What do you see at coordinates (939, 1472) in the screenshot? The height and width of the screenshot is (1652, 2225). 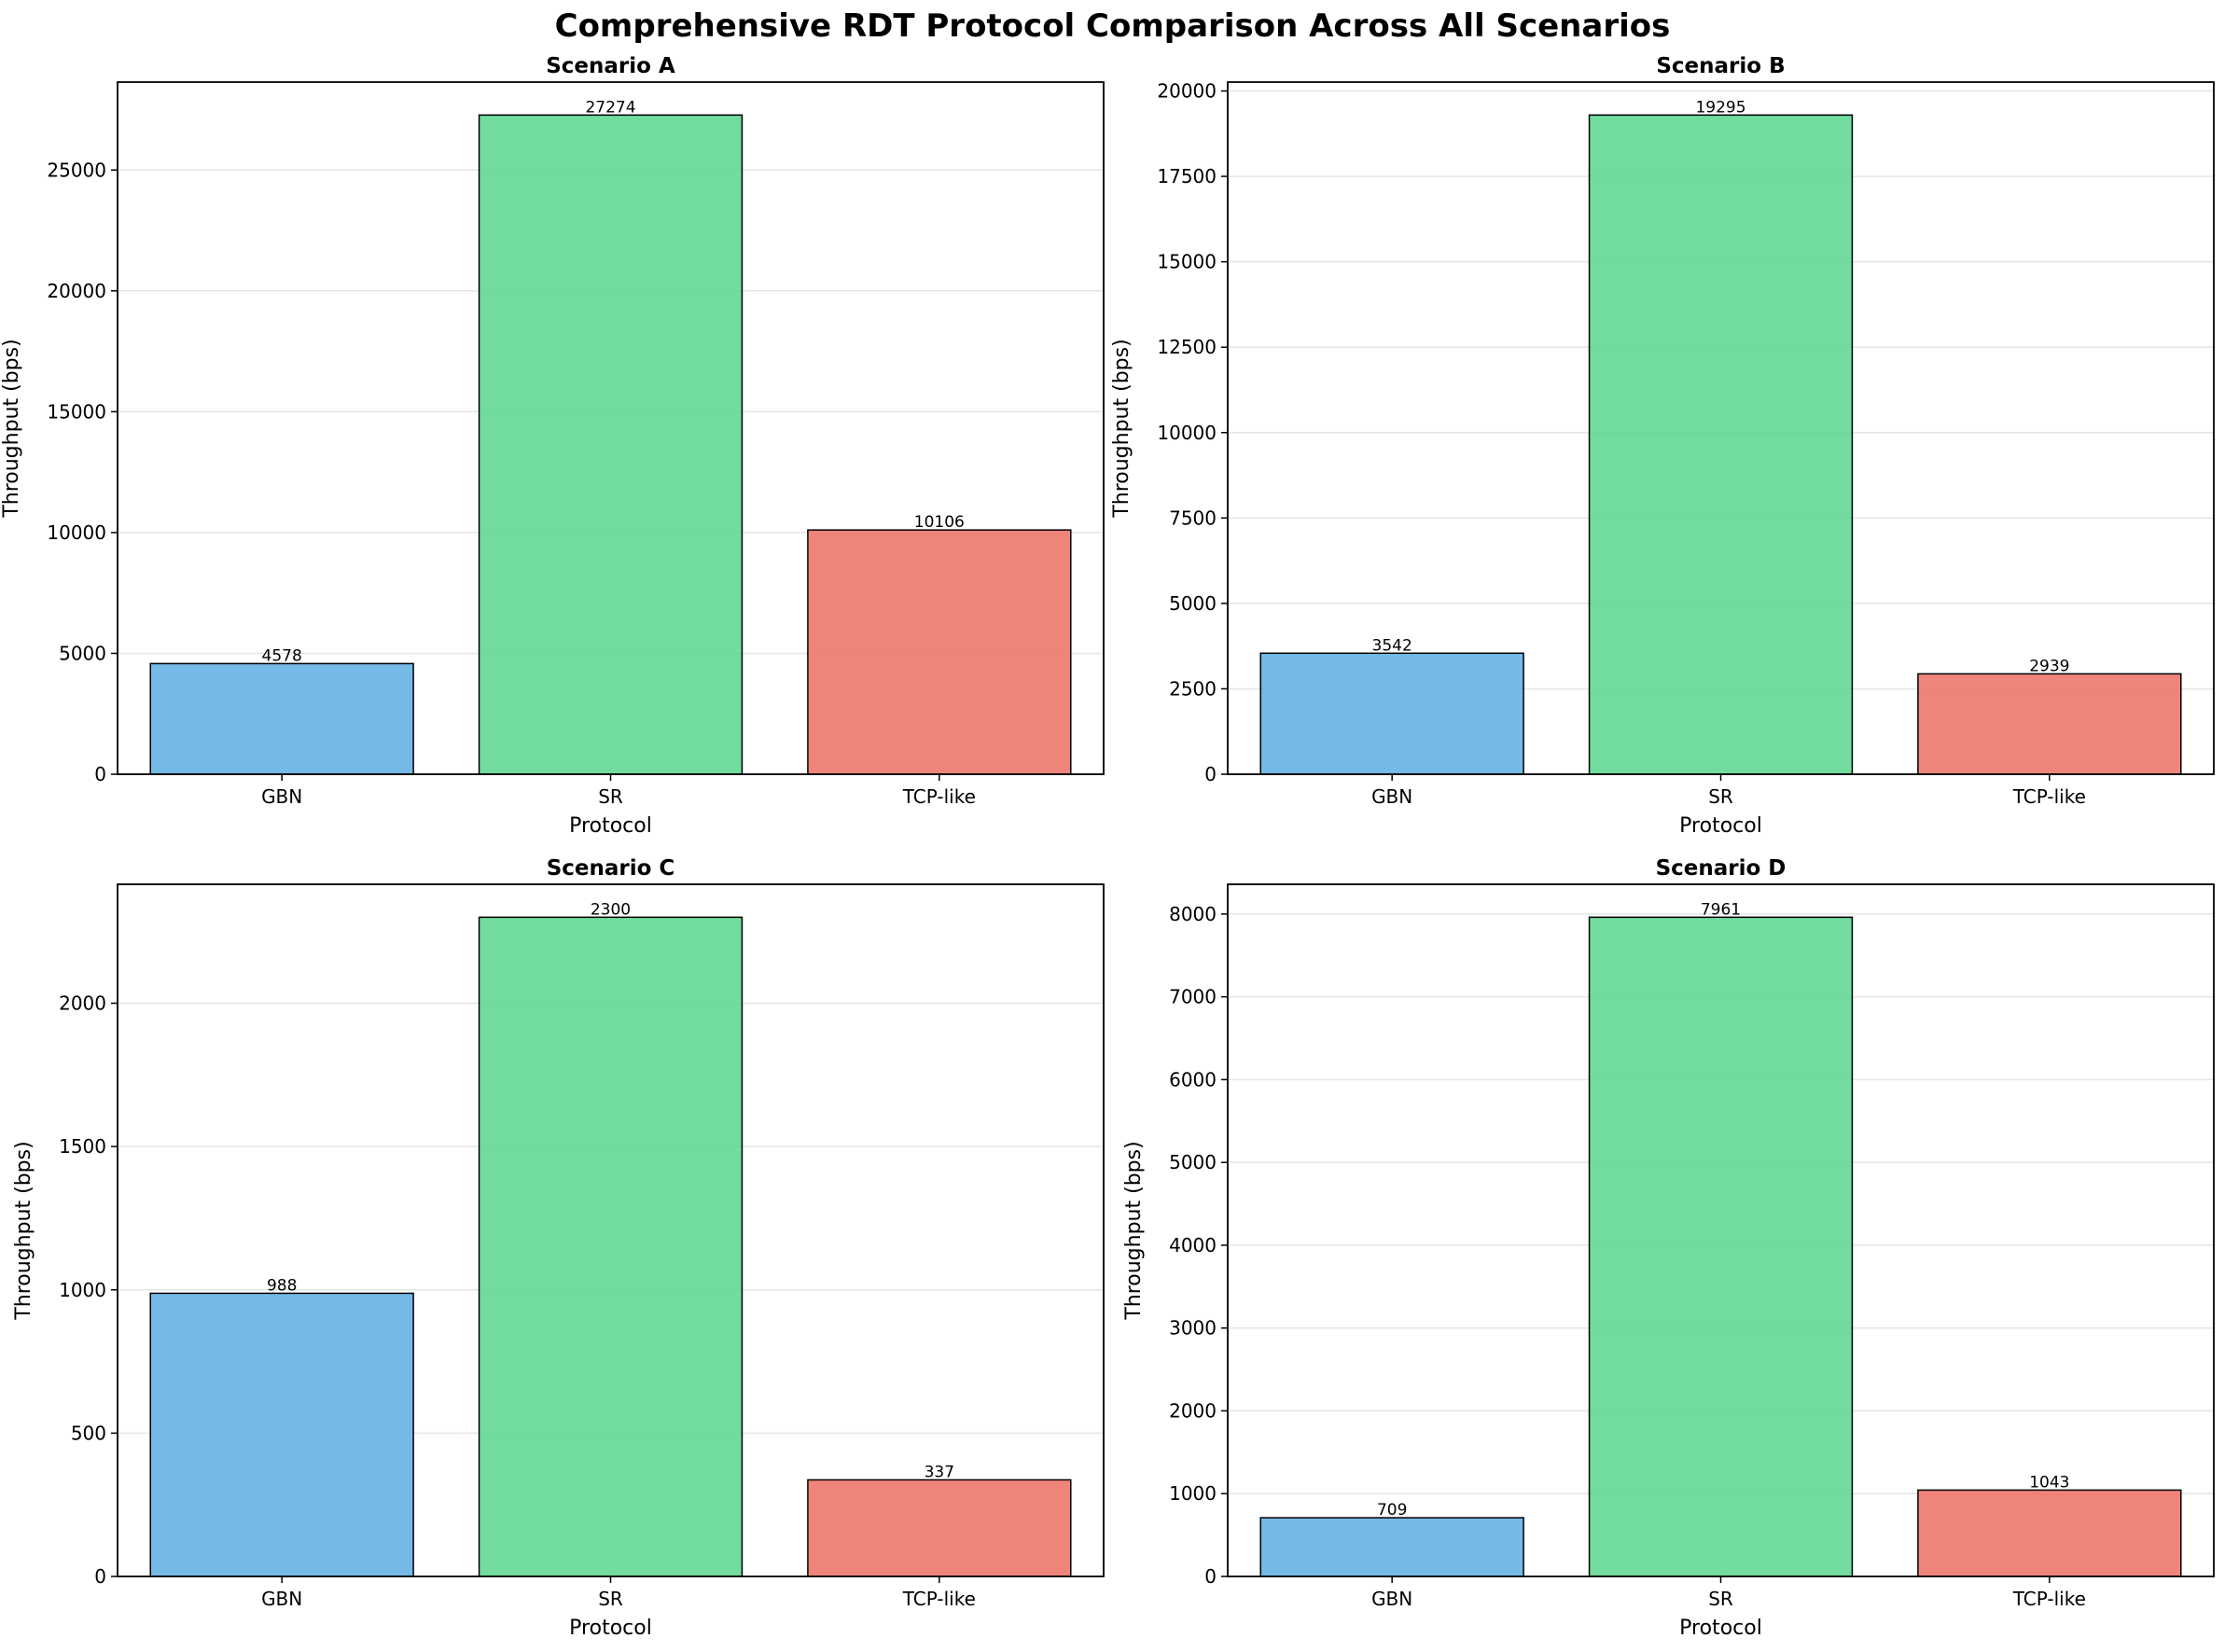 I see `bar-value-label-c-tcp-like: 337` at bounding box center [939, 1472].